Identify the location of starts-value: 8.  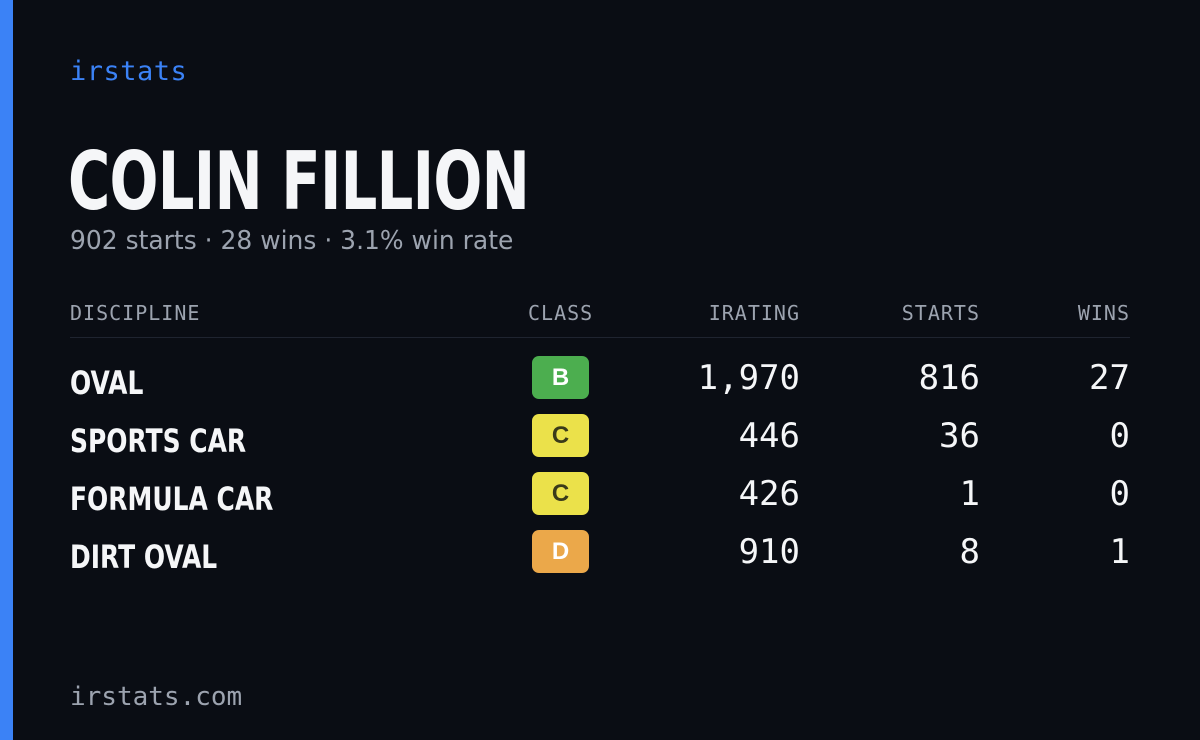
(969, 552).